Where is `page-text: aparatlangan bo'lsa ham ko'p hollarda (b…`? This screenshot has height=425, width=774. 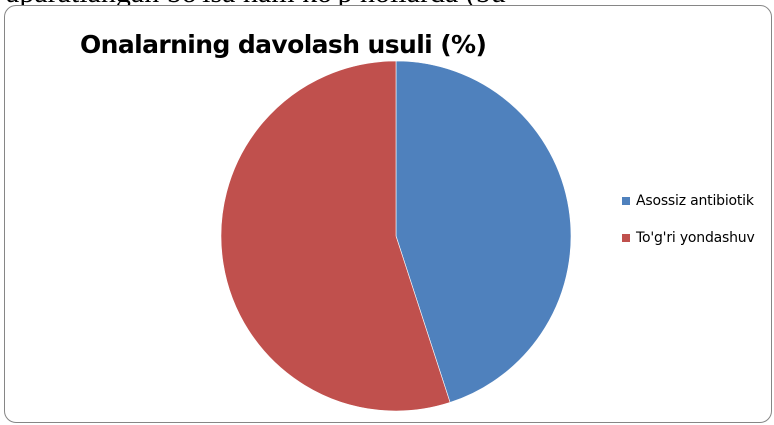 page-text: aparatlangan bo'lsa ham ko'p hollarda (b… is located at coordinates (256, 5).